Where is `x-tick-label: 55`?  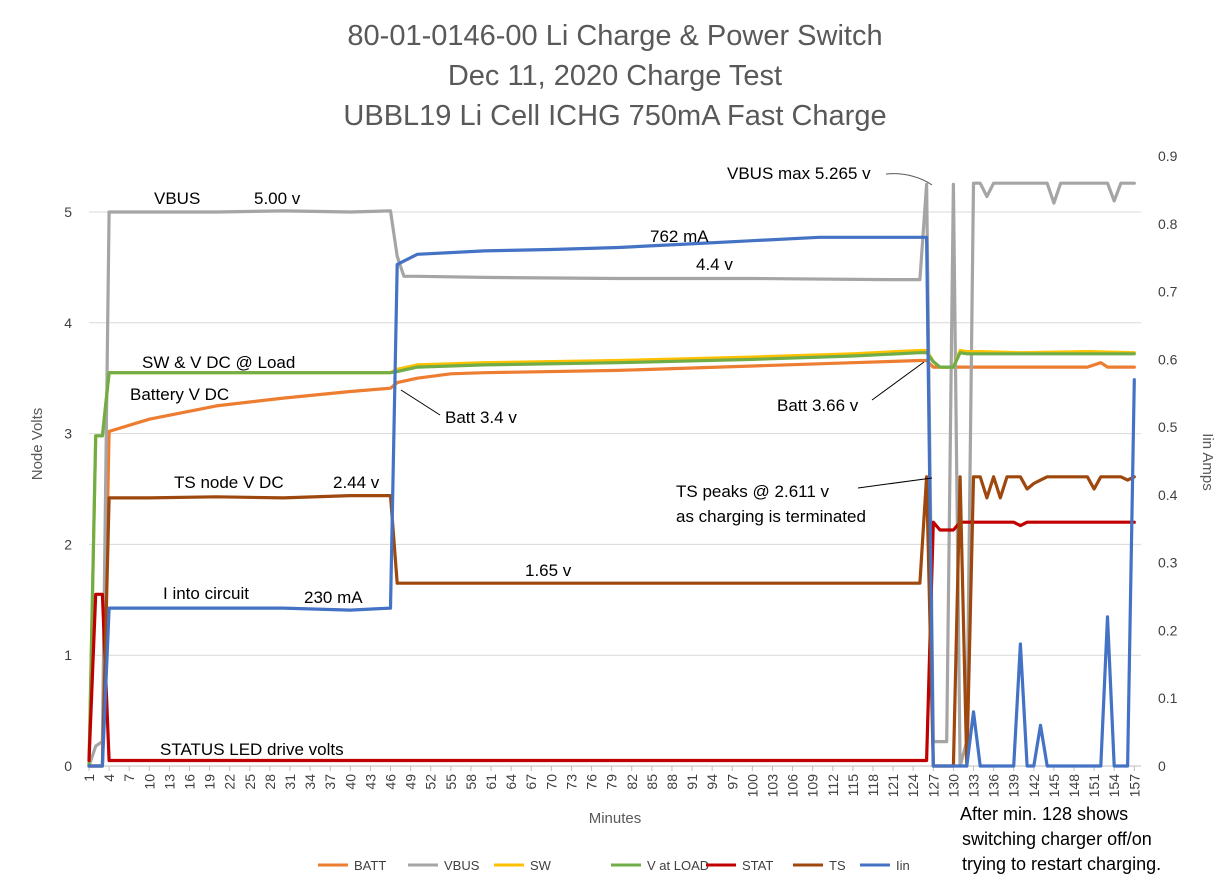 x-tick-label: 55 is located at coordinates (451, 782).